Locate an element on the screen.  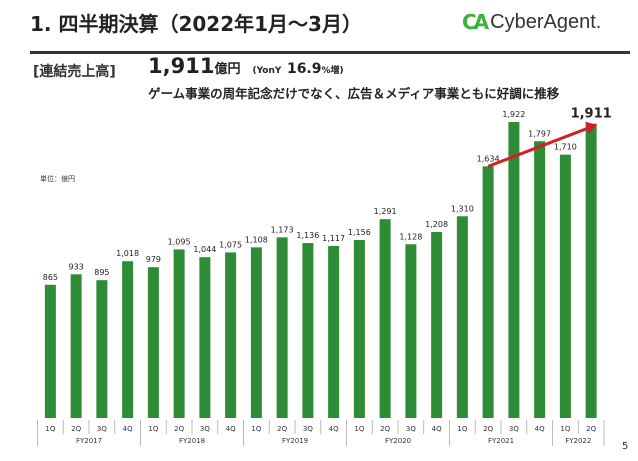
trend-arrow is located at coordinates (538, 147).